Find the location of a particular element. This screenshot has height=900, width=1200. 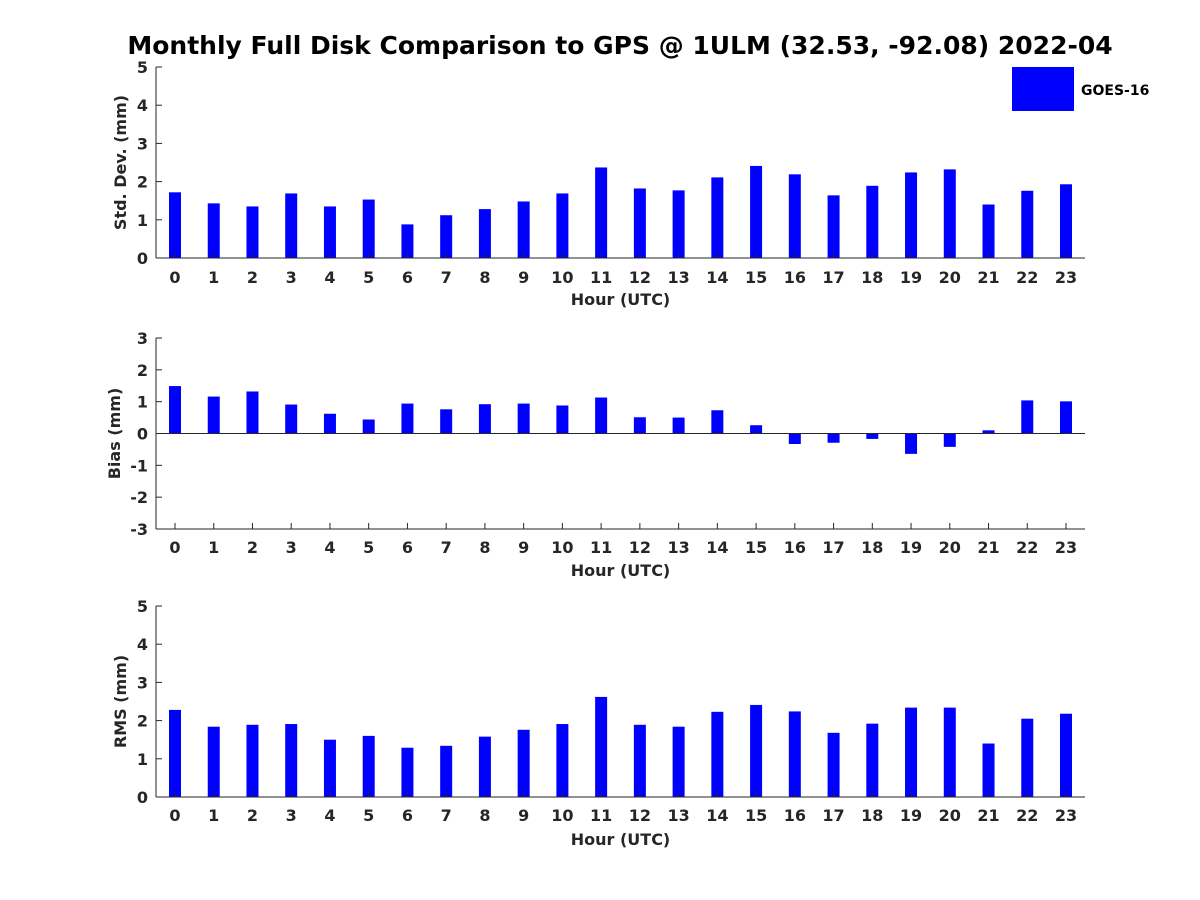

std-dev-y-tick-label: 1 is located at coordinates (142, 220).